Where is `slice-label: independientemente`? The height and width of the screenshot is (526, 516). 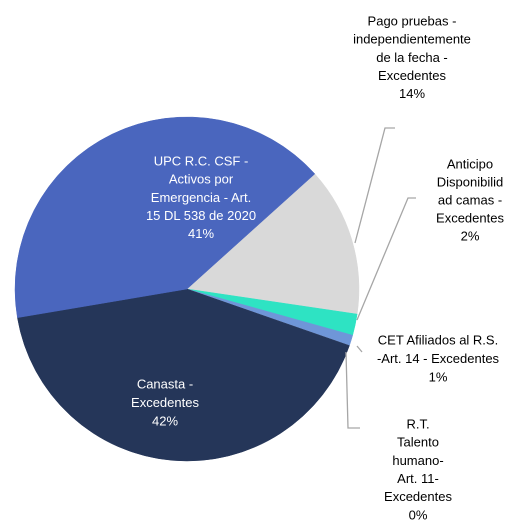 slice-label: independientemente is located at coordinates (412, 39).